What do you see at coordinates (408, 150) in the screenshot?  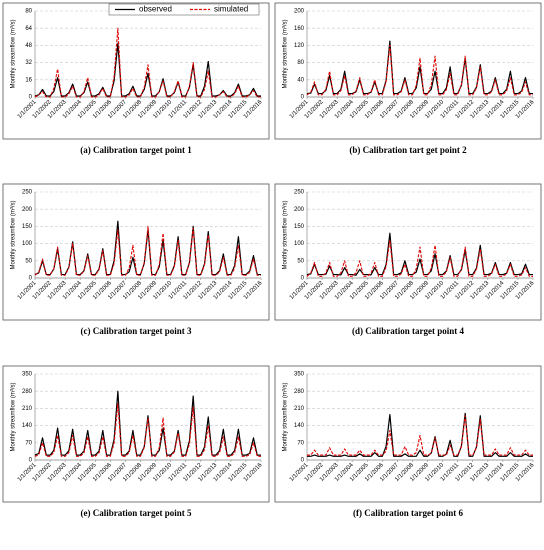 I see `caption: (b) Calibration tart get point 2` at bounding box center [408, 150].